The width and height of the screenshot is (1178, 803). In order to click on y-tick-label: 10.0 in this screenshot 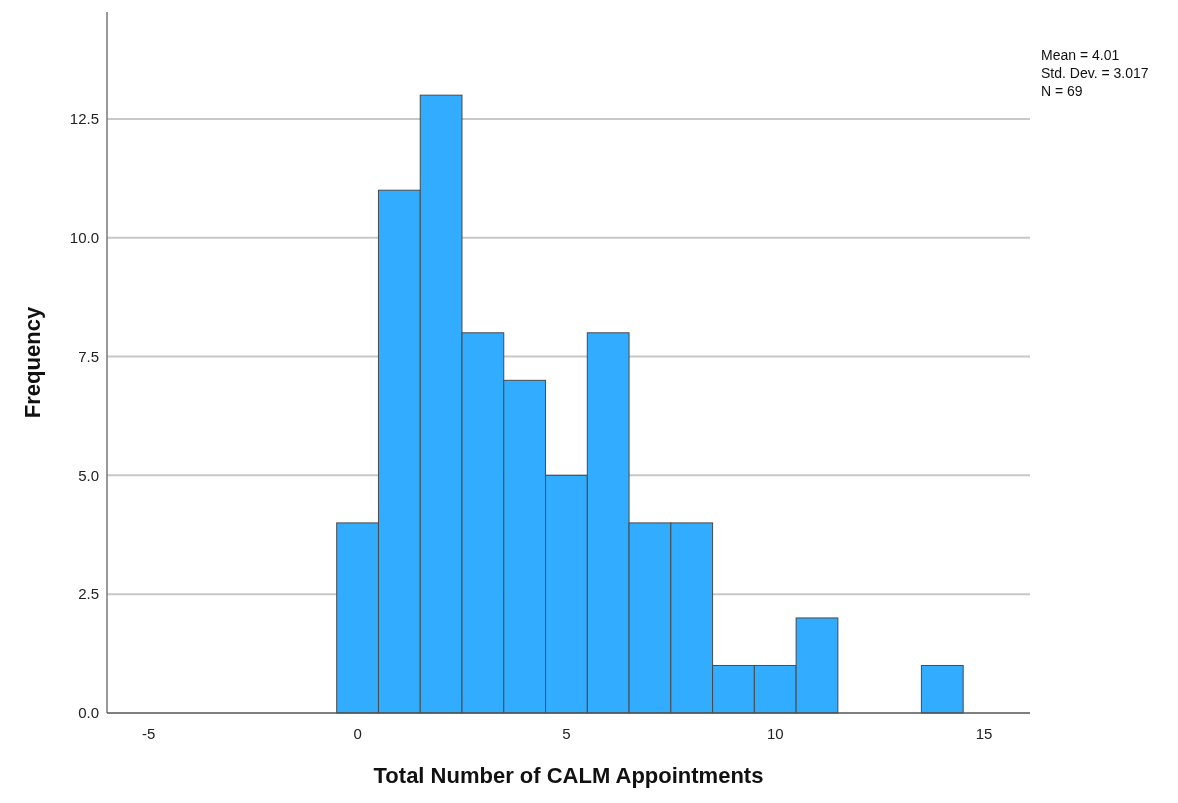, I will do `click(84, 237)`.